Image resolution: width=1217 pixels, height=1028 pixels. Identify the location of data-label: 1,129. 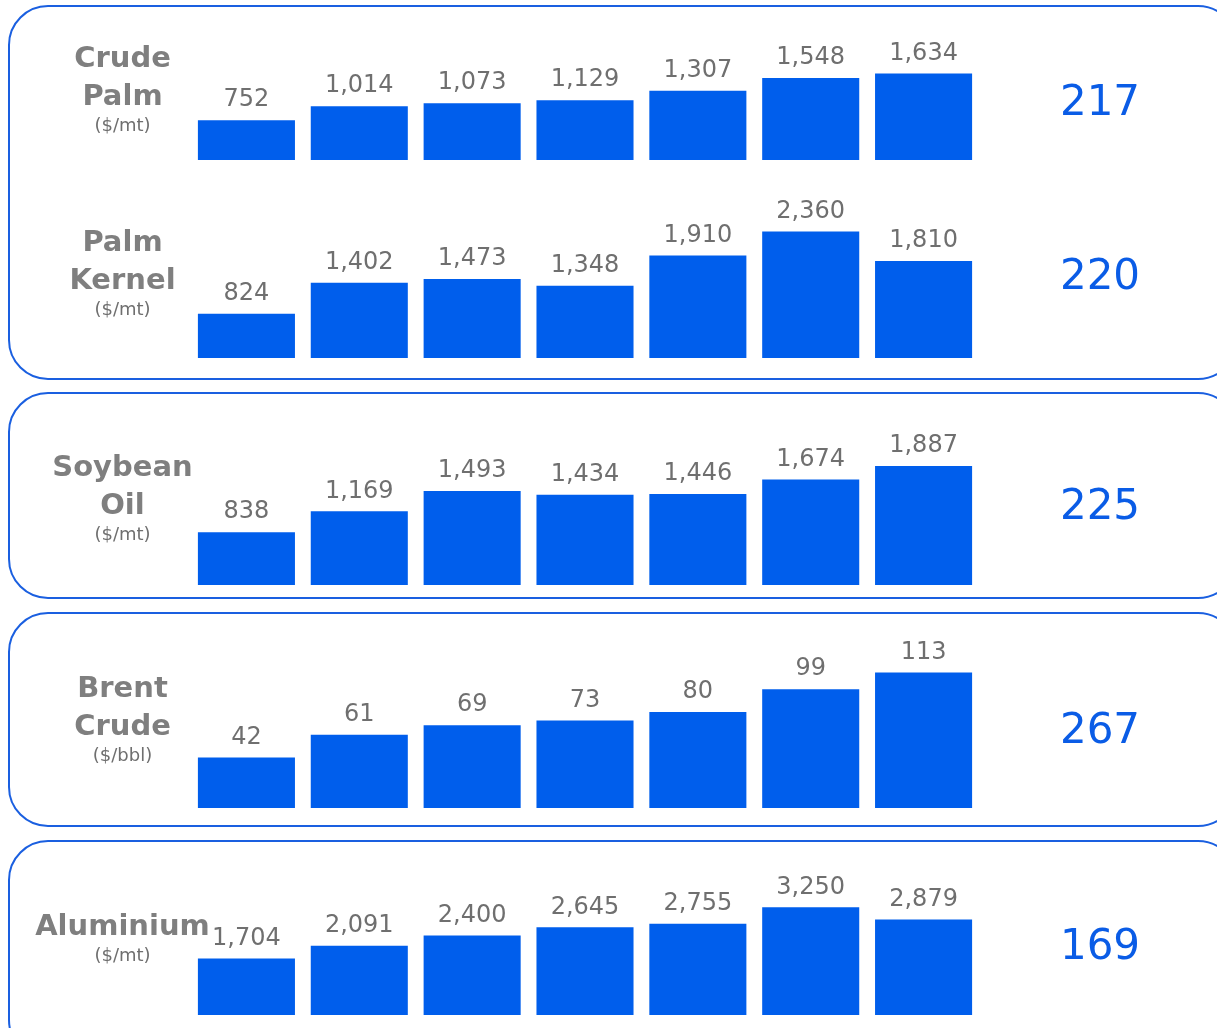
(585, 78).